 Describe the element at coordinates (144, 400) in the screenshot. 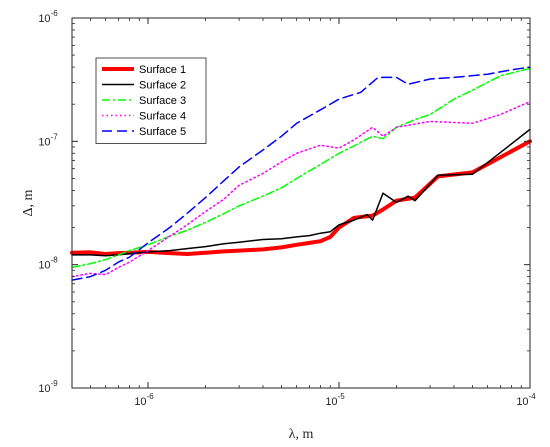

I see `x-tick-label: 10⁻⁶` at that location.